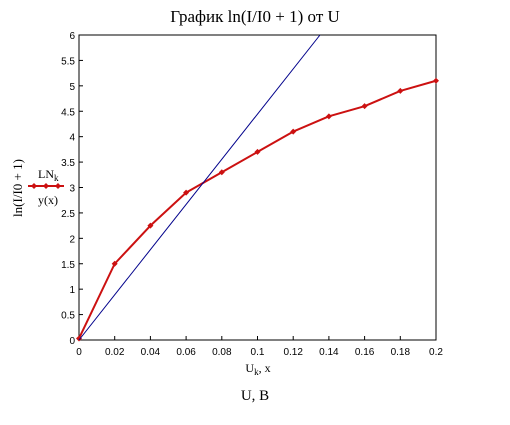 The image size is (510, 425). I want to click on y-tick-label: 1, so click(72, 290).